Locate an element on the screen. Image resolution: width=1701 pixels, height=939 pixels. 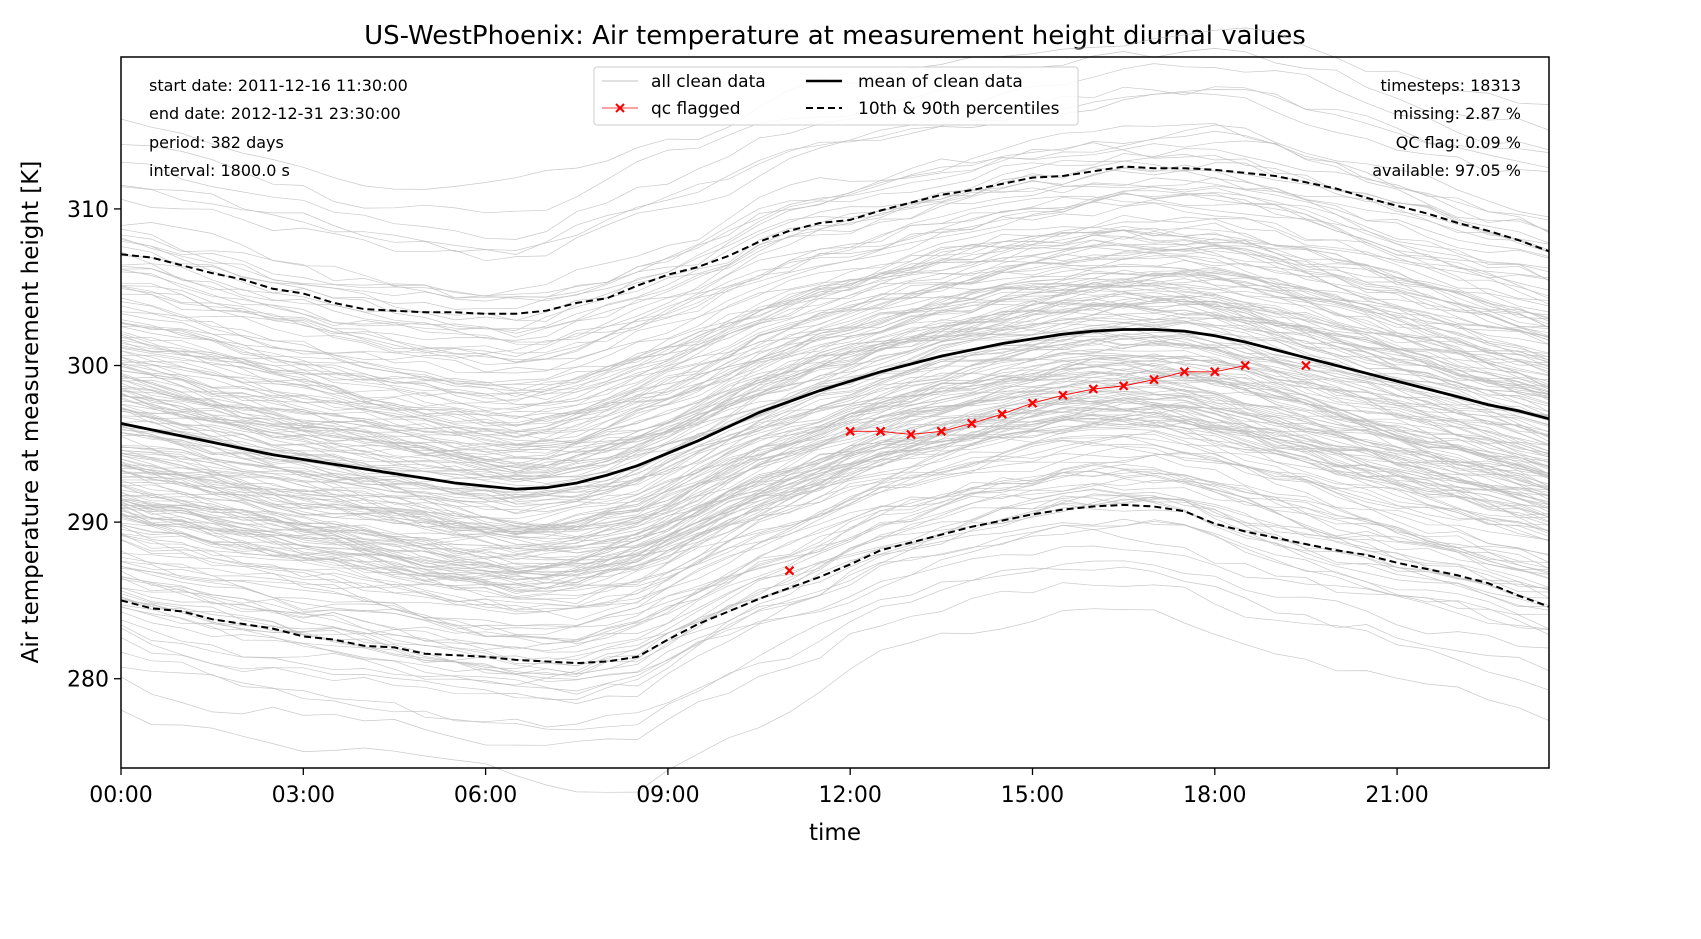
x-tick-label: 03:00 is located at coordinates (303, 795).